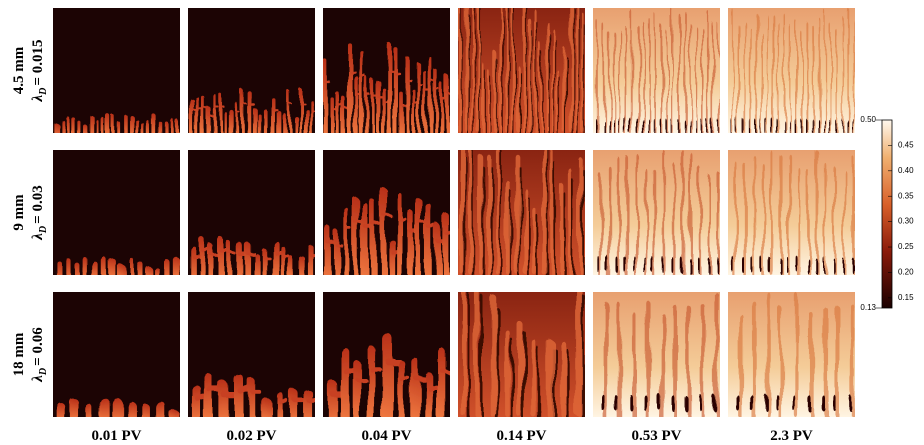  Describe the element at coordinates (906, 297) in the screenshot. I see `colorbar-tick-label: 0.15` at that location.